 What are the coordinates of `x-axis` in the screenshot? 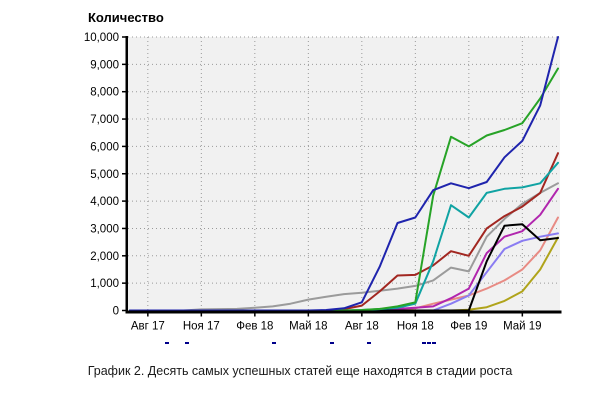 It's located at (343, 312).